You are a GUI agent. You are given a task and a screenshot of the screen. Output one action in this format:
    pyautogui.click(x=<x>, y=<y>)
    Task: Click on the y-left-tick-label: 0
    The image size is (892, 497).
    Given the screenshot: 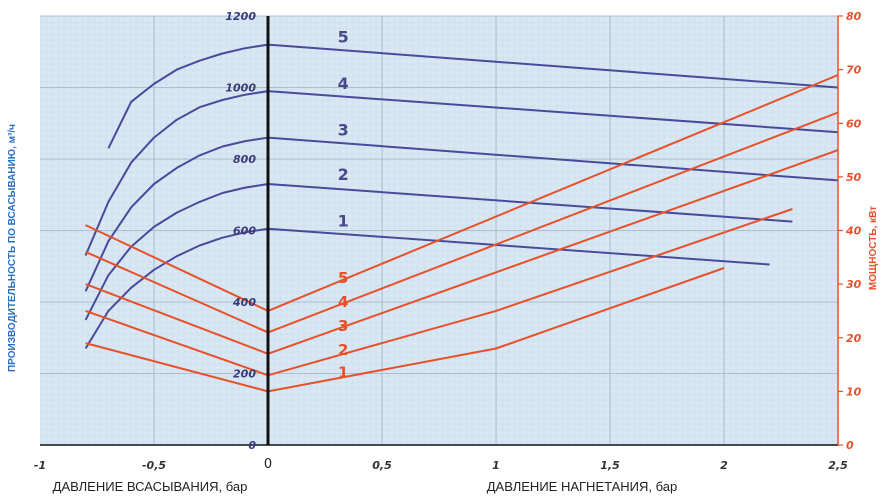 What is the action you would take?
    pyautogui.click(x=252, y=445)
    